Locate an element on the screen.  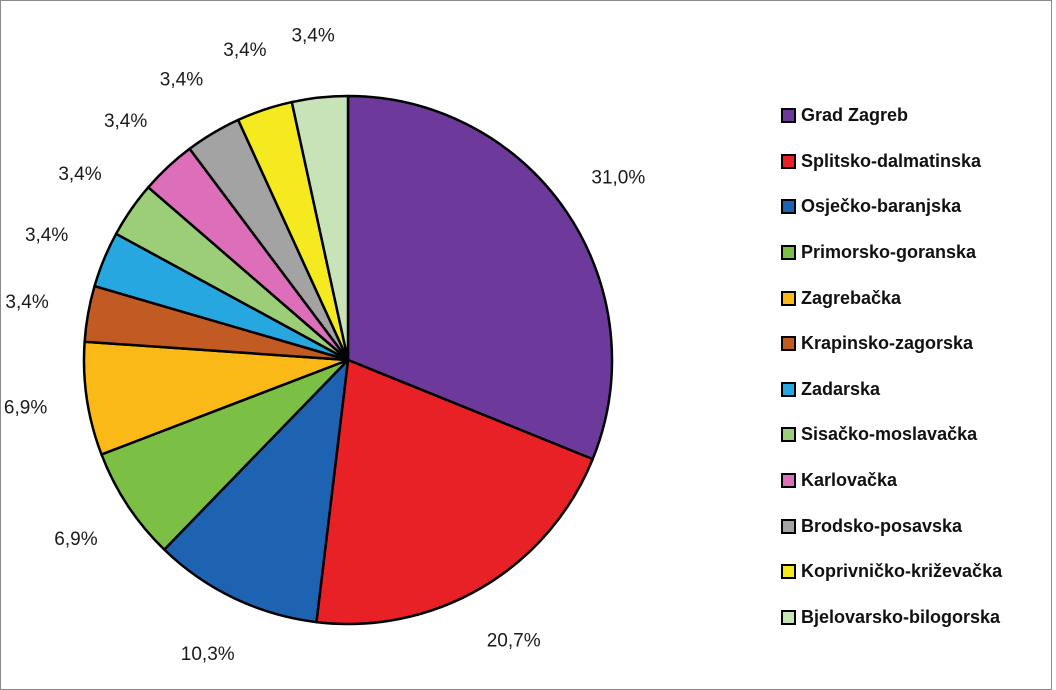
legend-label: Krapinsko-zagorska is located at coordinates (887, 343).